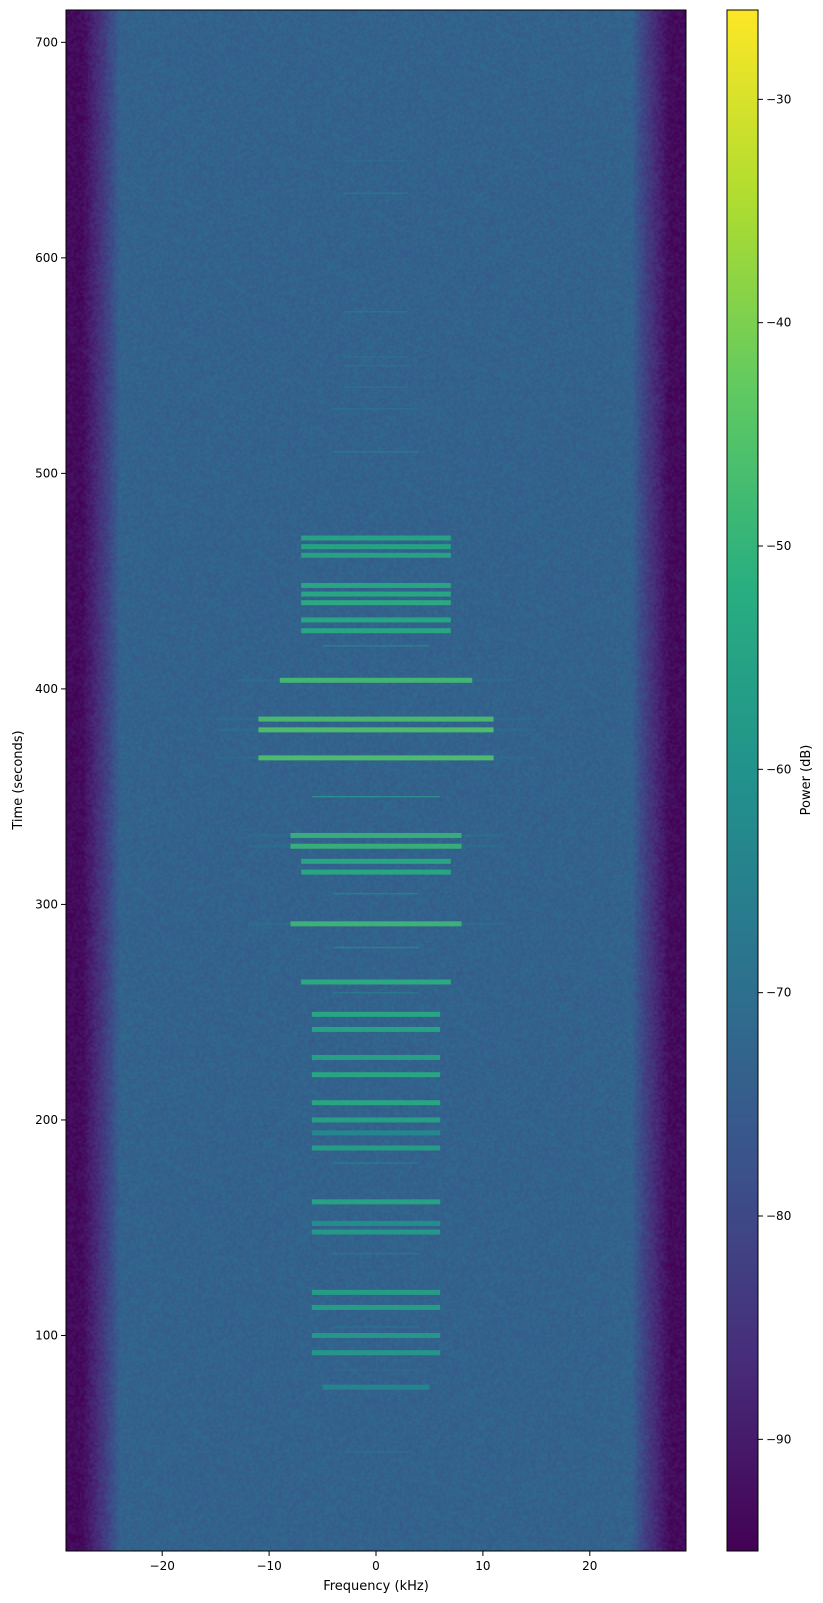 This screenshot has height=1603, width=823. Describe the element at coordinates (778, 99) in the screenshot. I see `colorbar-tick-label: −30` at that location.